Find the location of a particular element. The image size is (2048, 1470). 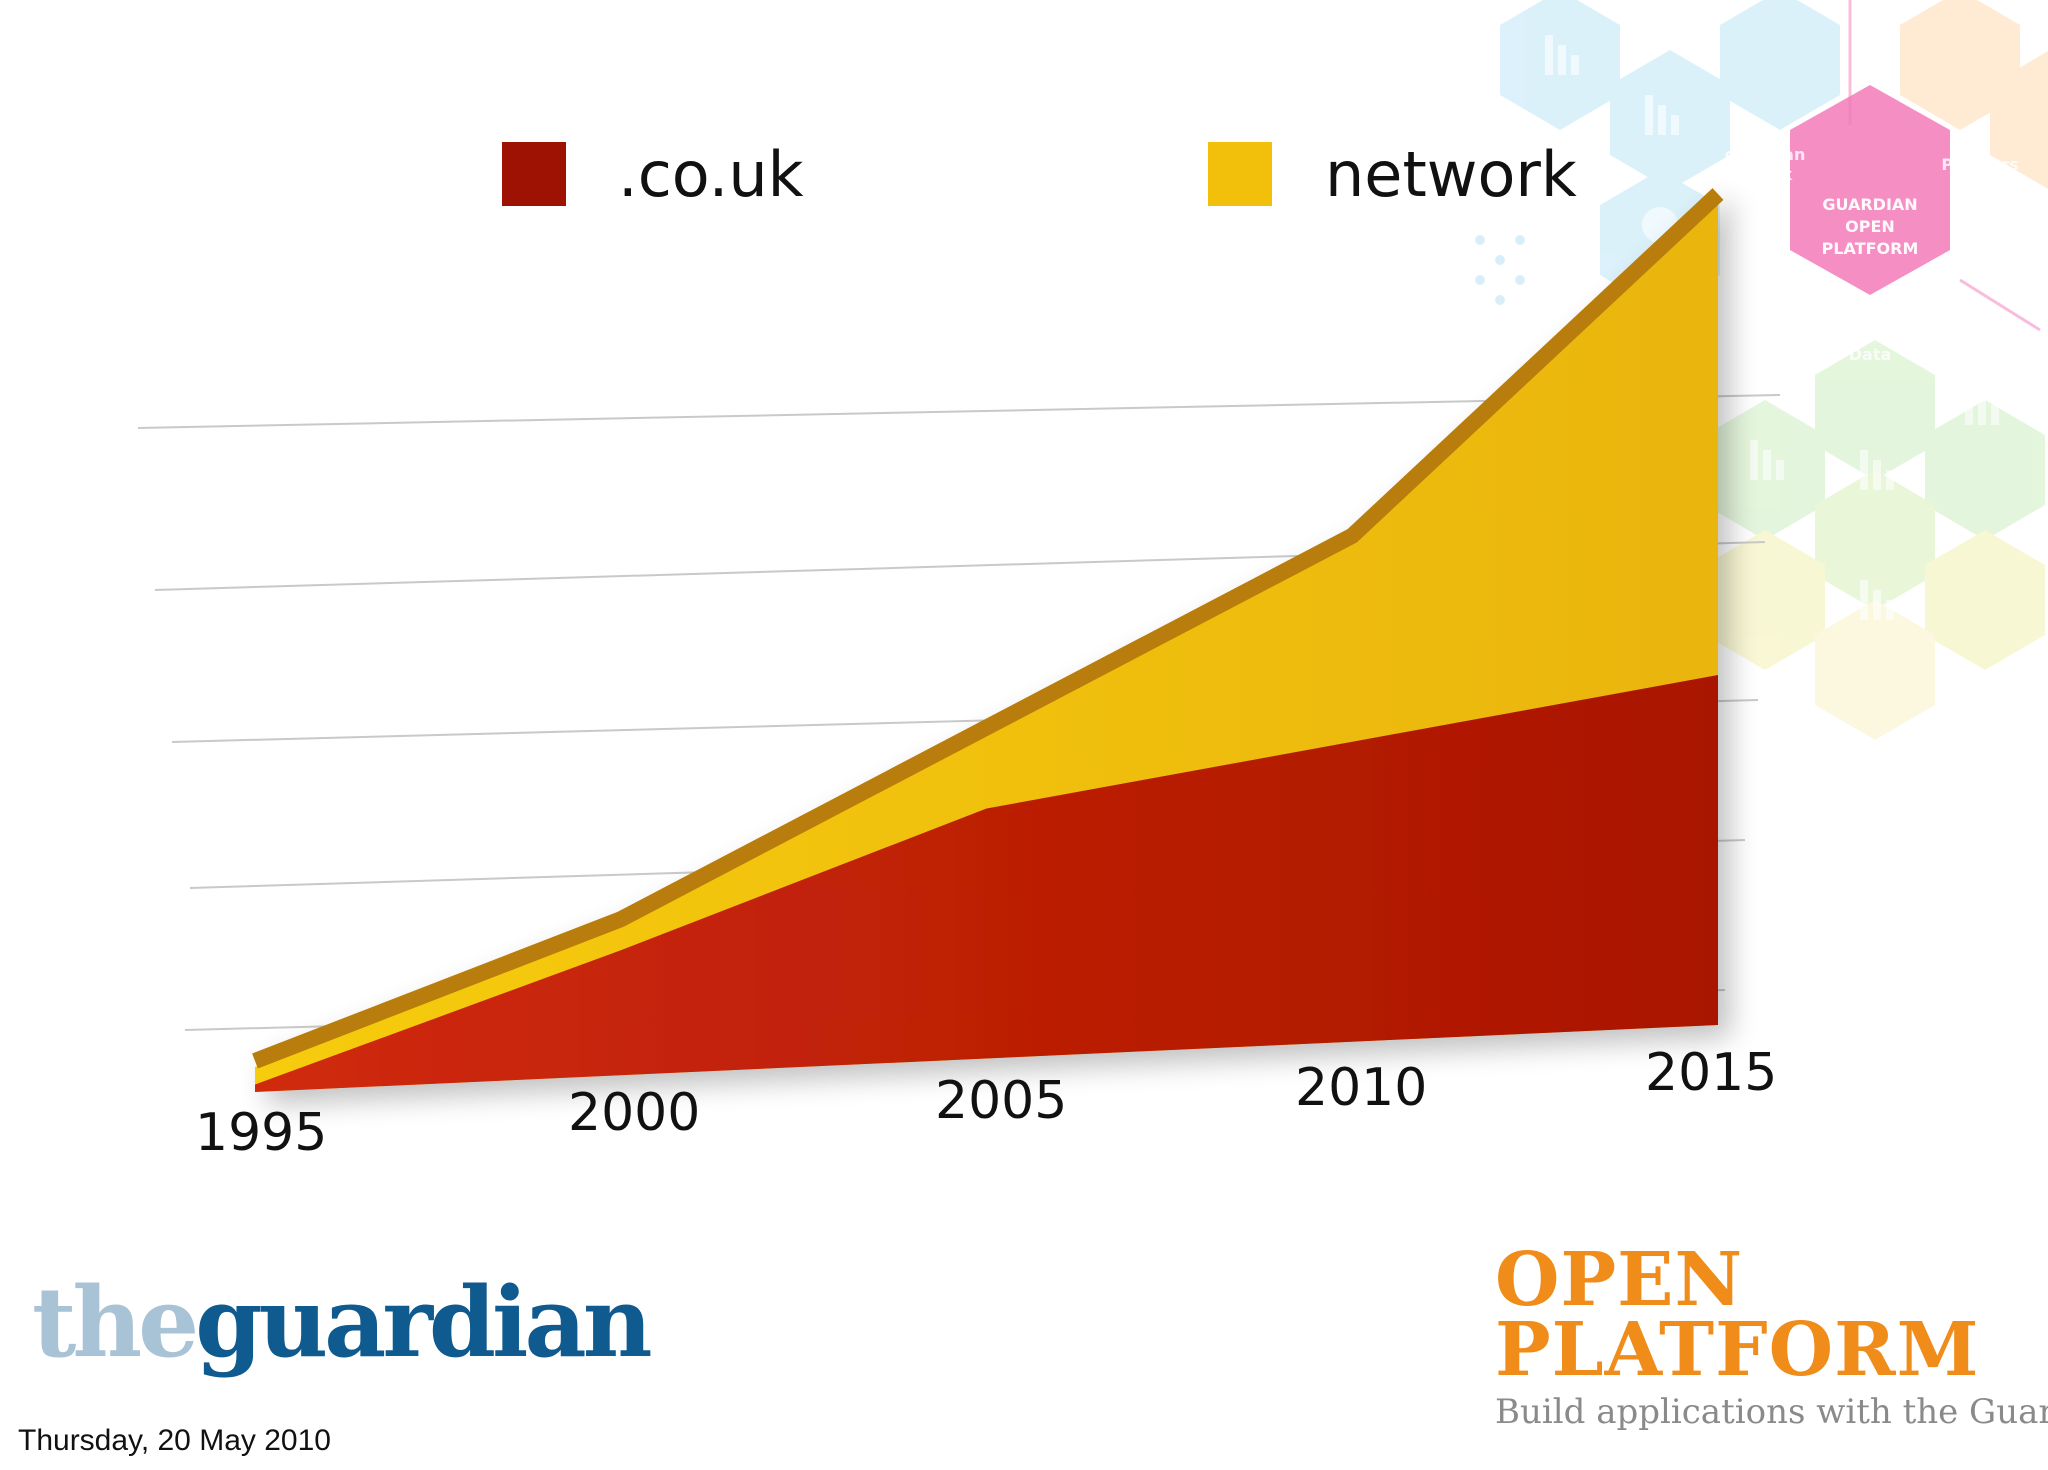

logo-guardian-word: guardian is located at coordinates (423, 1322).